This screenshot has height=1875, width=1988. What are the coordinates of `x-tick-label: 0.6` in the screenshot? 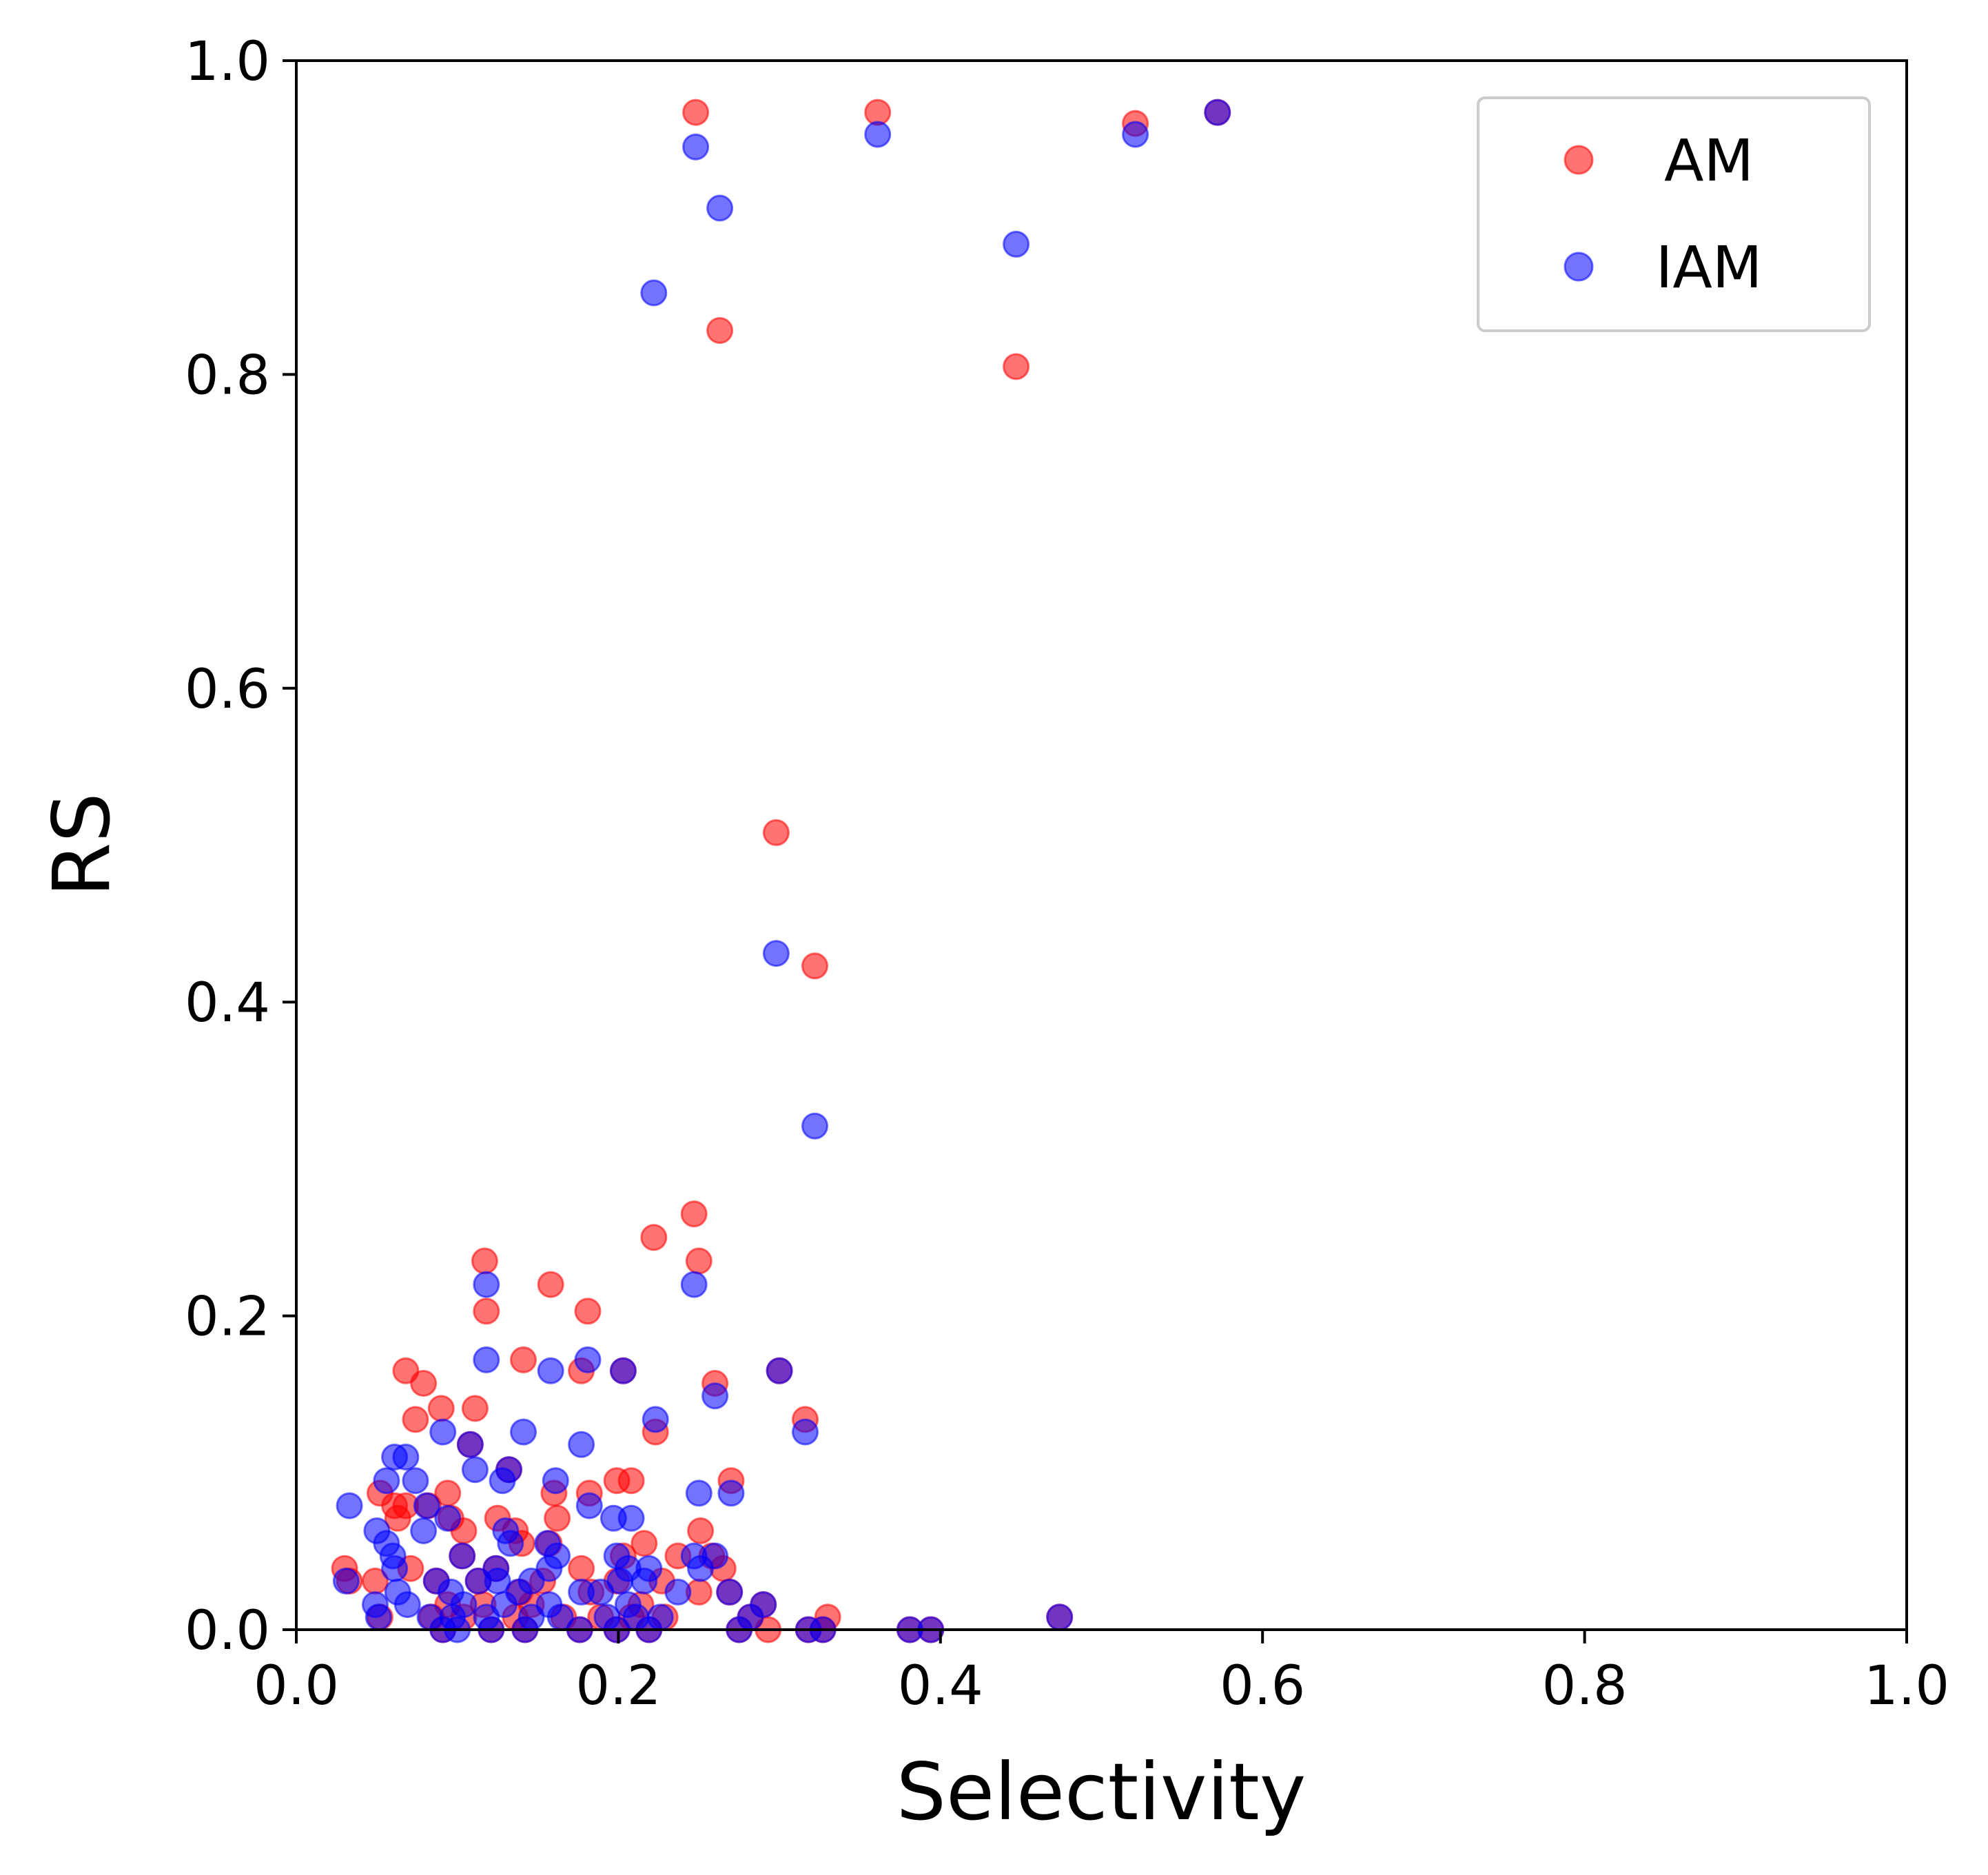 It's located at (1262, 1686).